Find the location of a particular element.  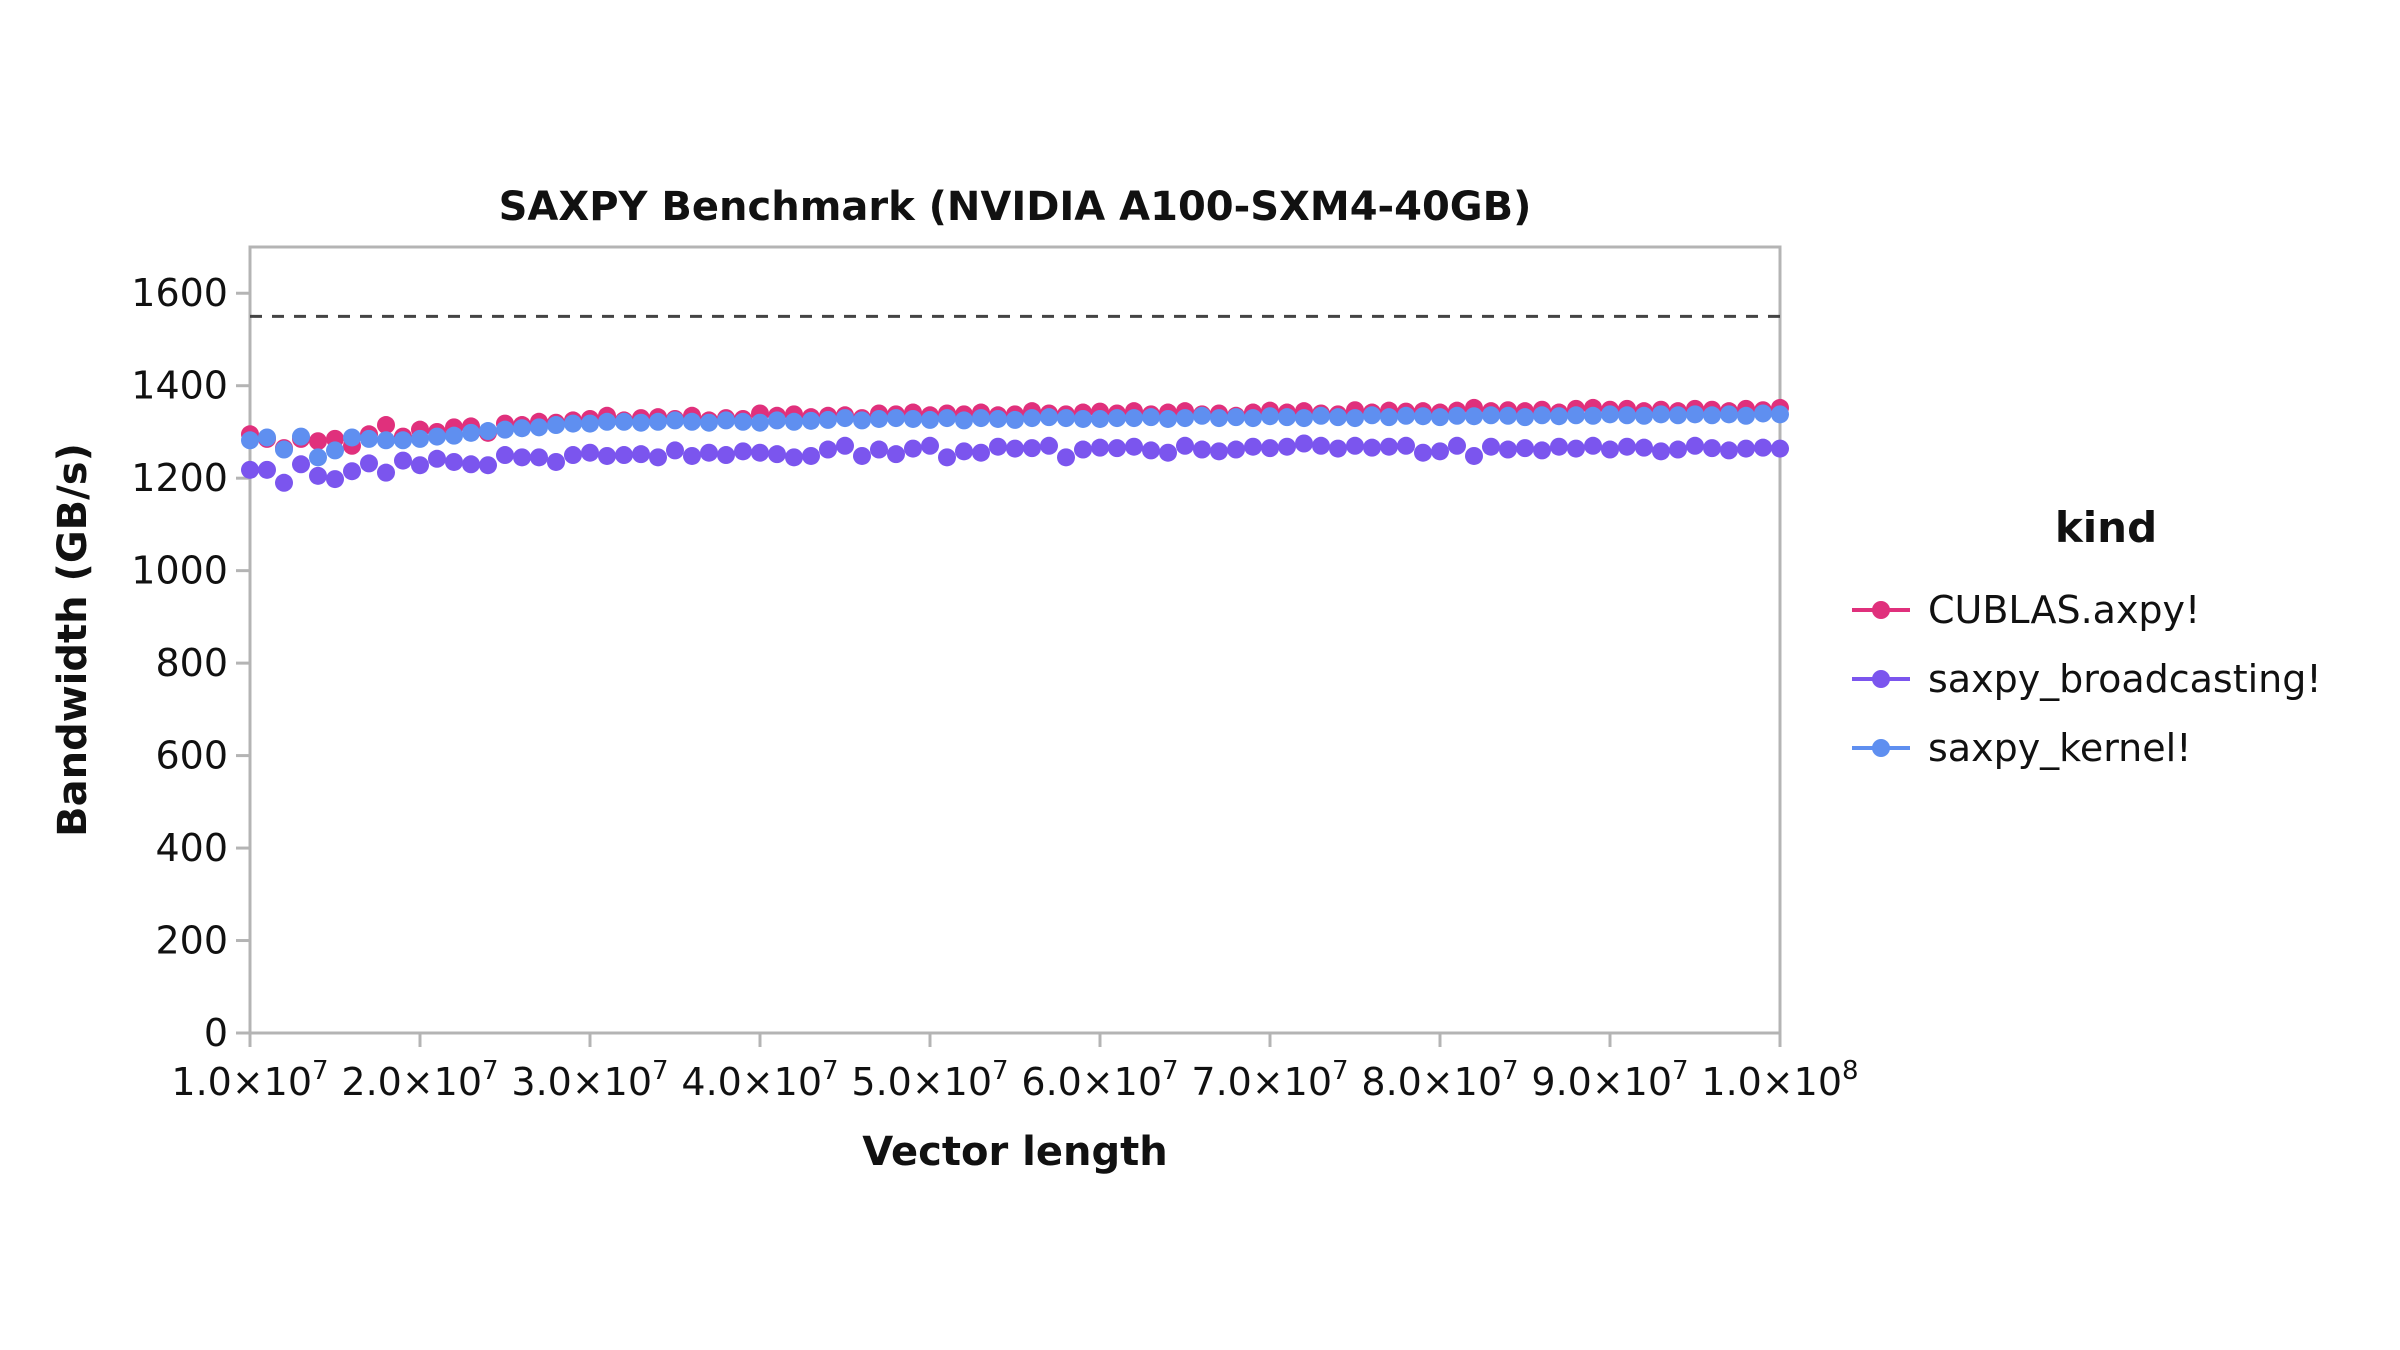

x-tick-label: 2.0×10⁷ is located at coordinates (419, 1080).